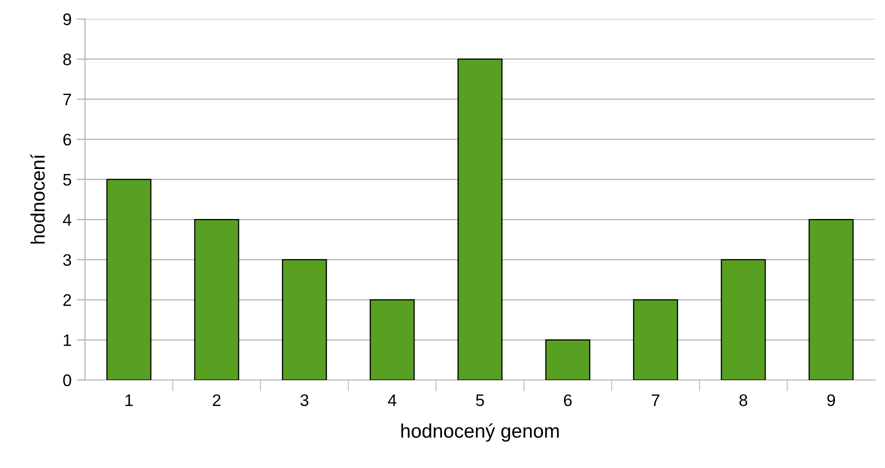 The width and height of the screenshot is (885, 468). What do you see at coordinates (480, 432) in the screenshot?
I see `x-axis-title: hodnocený genom` at bounding box center [480, 432].